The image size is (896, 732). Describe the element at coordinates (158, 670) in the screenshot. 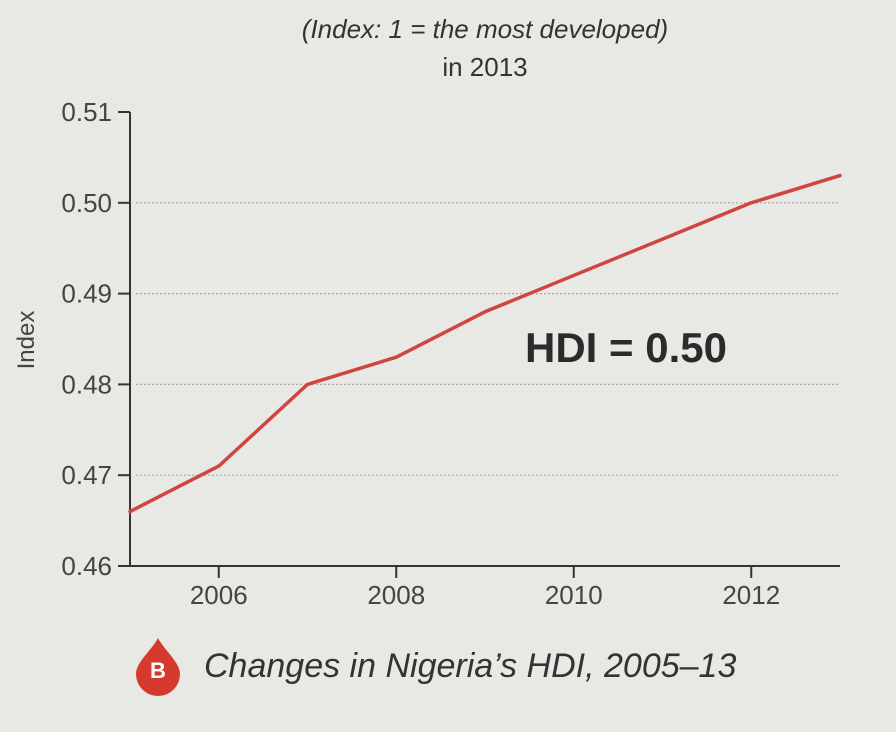

I see `badge-letter: B` at that location.